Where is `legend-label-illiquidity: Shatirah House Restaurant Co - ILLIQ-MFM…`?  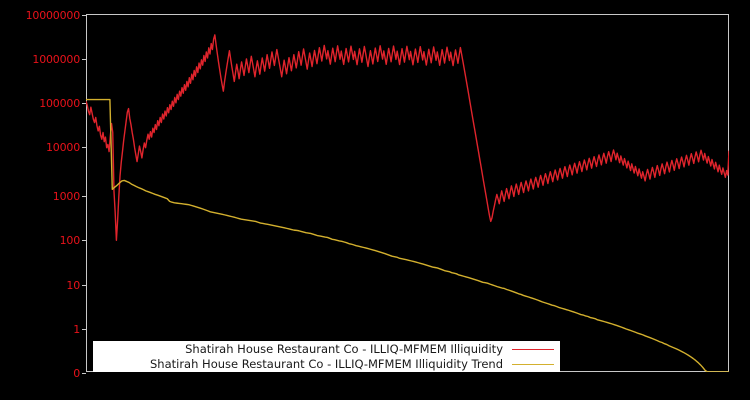 legend-label-illiquidity: Shatirah House Restaurant Co - ILLIQ-MFM… is located at coordinates (344, 349).